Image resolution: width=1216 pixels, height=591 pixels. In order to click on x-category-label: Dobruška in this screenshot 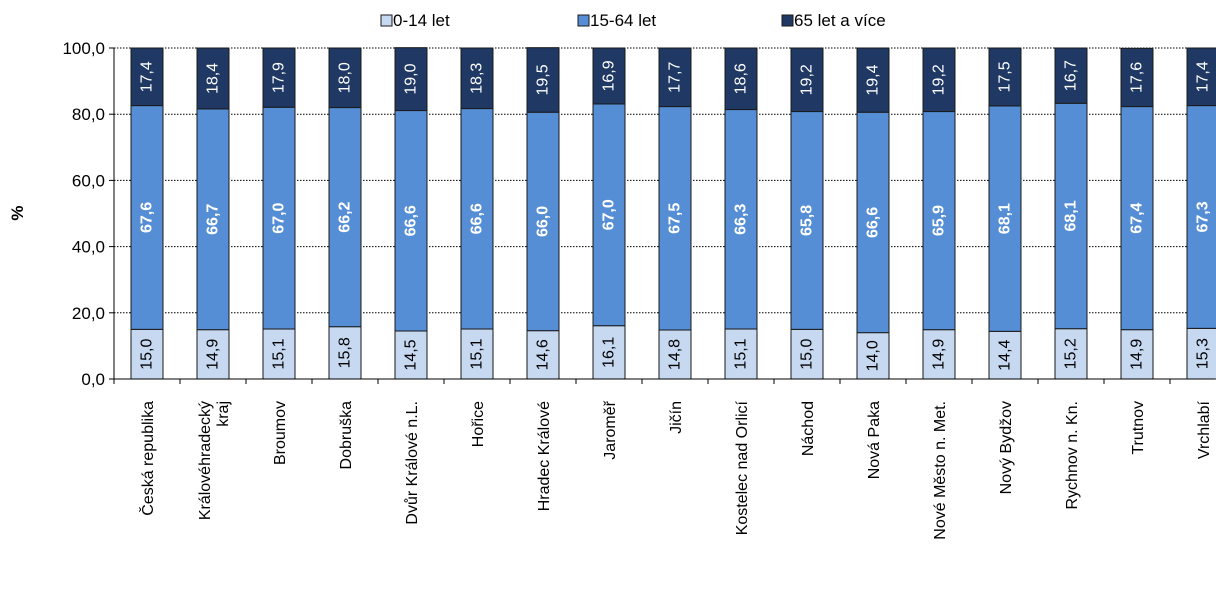, I will do `click(346, 435)`.